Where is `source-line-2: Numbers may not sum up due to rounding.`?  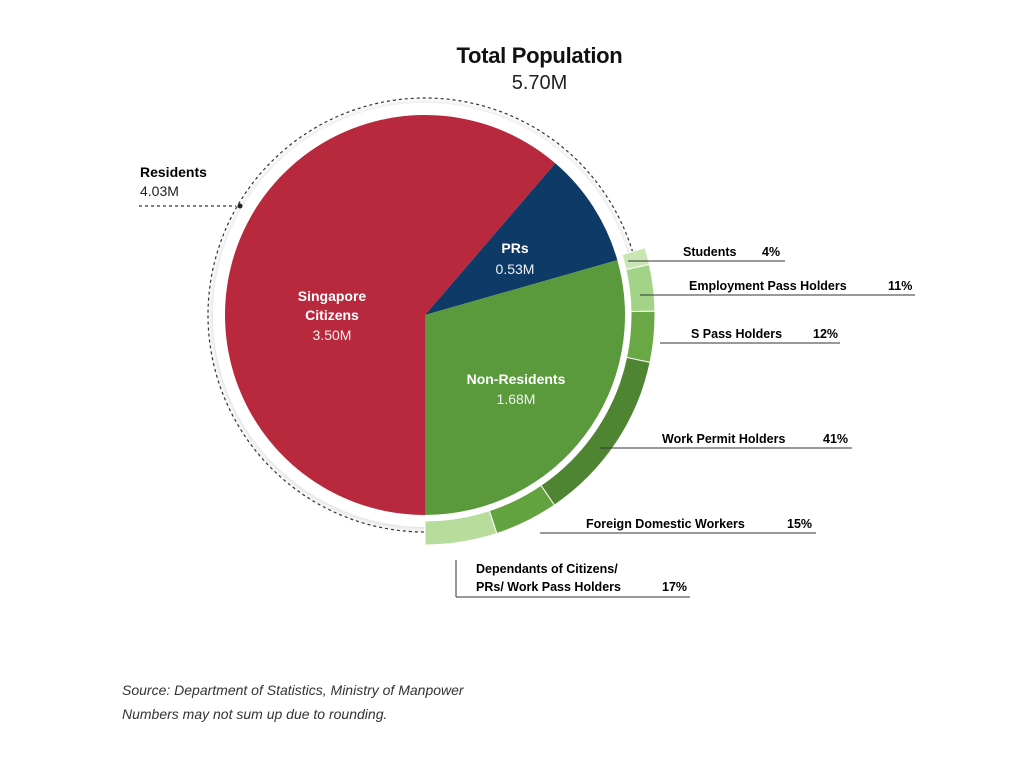
source-line-2: Numbers may not sum up due to rounding. is located at coordinates (255, 714).